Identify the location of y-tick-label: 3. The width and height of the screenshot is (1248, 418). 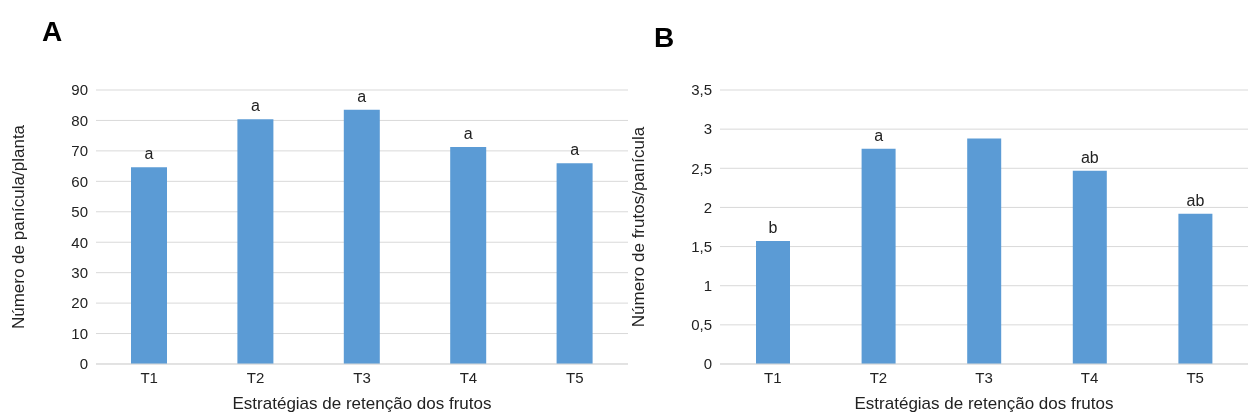
(707, 129).